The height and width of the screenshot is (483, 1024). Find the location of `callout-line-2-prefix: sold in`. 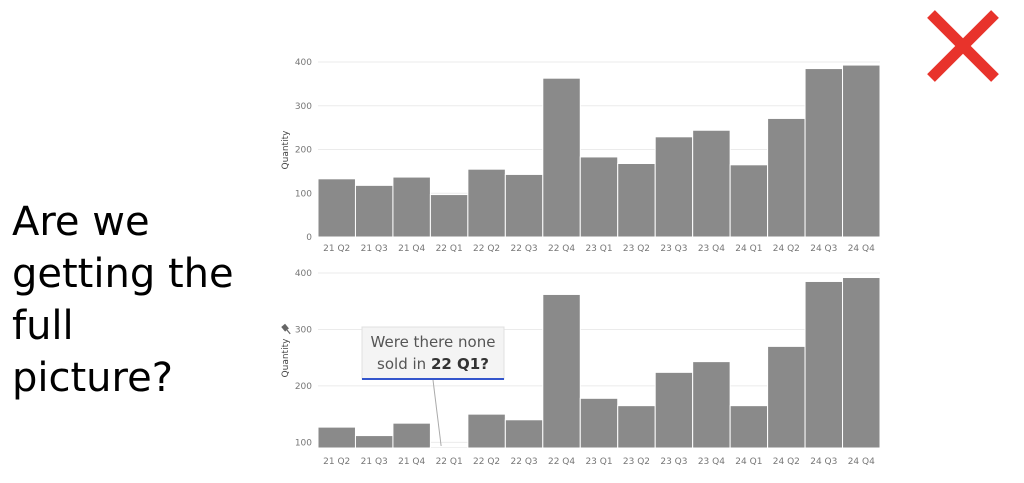

callout-line-2-prefix: sold in is located at coordinates (404, 364).